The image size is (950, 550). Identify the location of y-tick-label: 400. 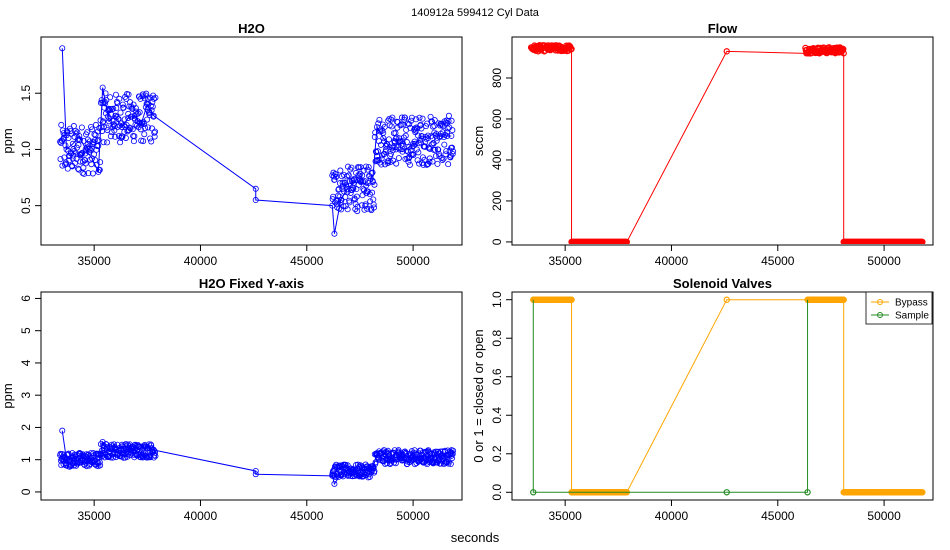
(497, 160).